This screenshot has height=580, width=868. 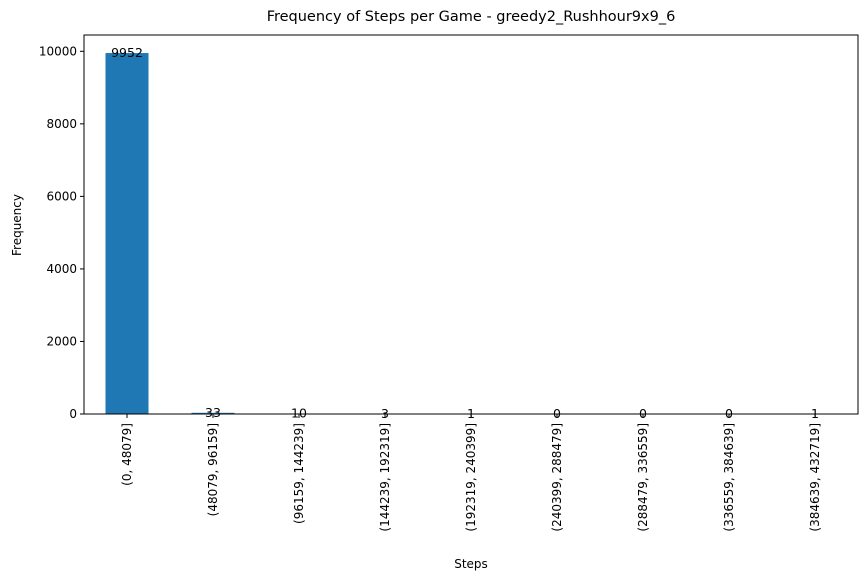 I want to click on y-tick-label: 8000, so click(x=61, y=124).